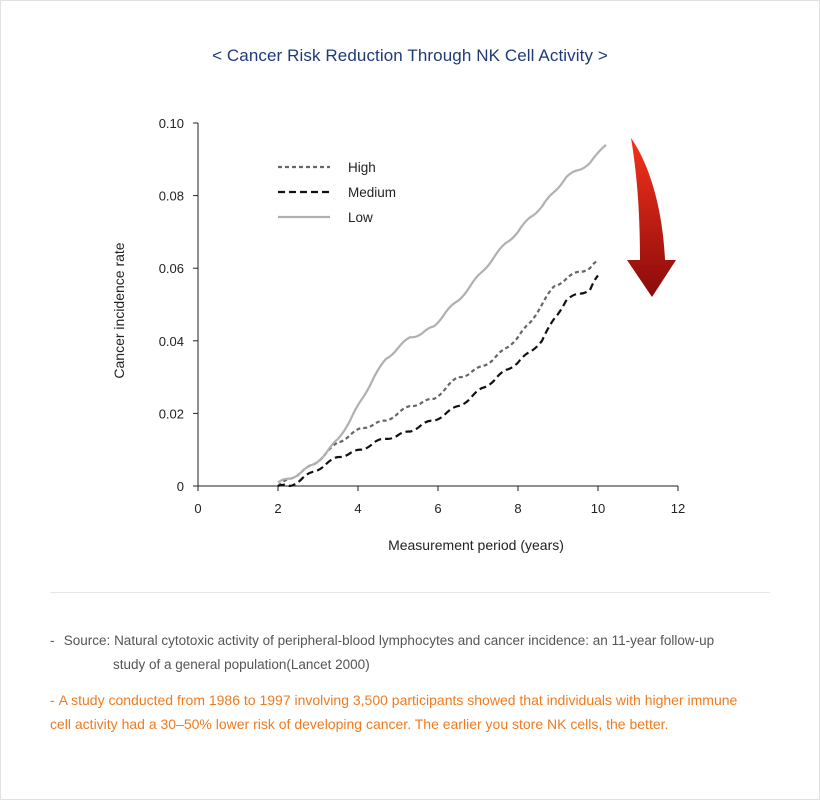 This screenshot has height=800, width=820. What do you see at coordinates (180, 486) in the screenshot?
I see `y-tick-label: 0` at bounding box center [180, 486].